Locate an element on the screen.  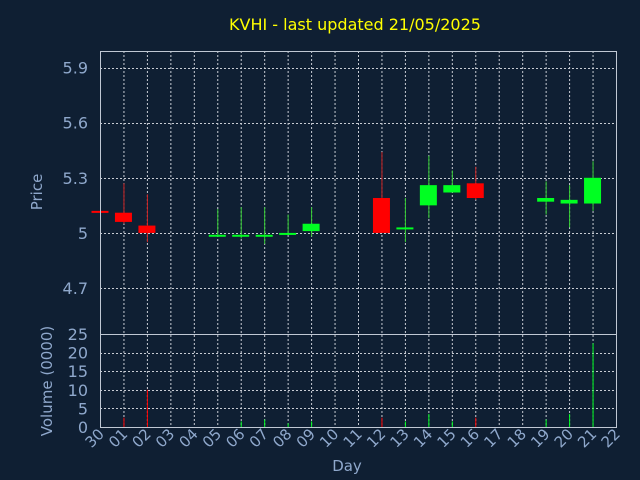
x-tick-label: 15 is located at coordinates (446, 438).